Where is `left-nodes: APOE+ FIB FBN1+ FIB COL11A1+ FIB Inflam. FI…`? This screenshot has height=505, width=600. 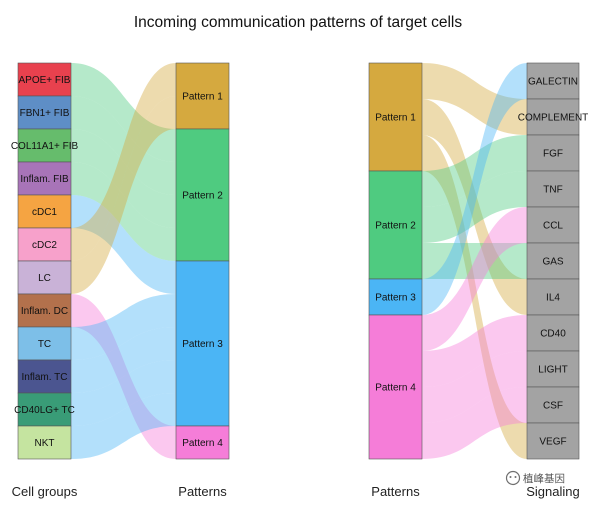 left-nodes: APOE+ FIB FBN1+ FIB COL11A1+ FIB Inflam. FI… is located at coordinates (45, 261).